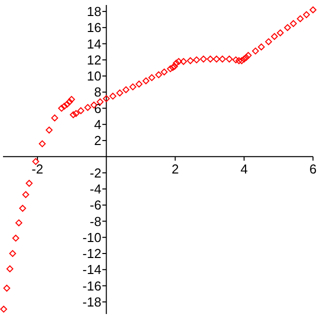  What do you see at coordinates (94, 28) in the screenshot?
I see `y-tick-label: 16` at bounding box center [94, 28].